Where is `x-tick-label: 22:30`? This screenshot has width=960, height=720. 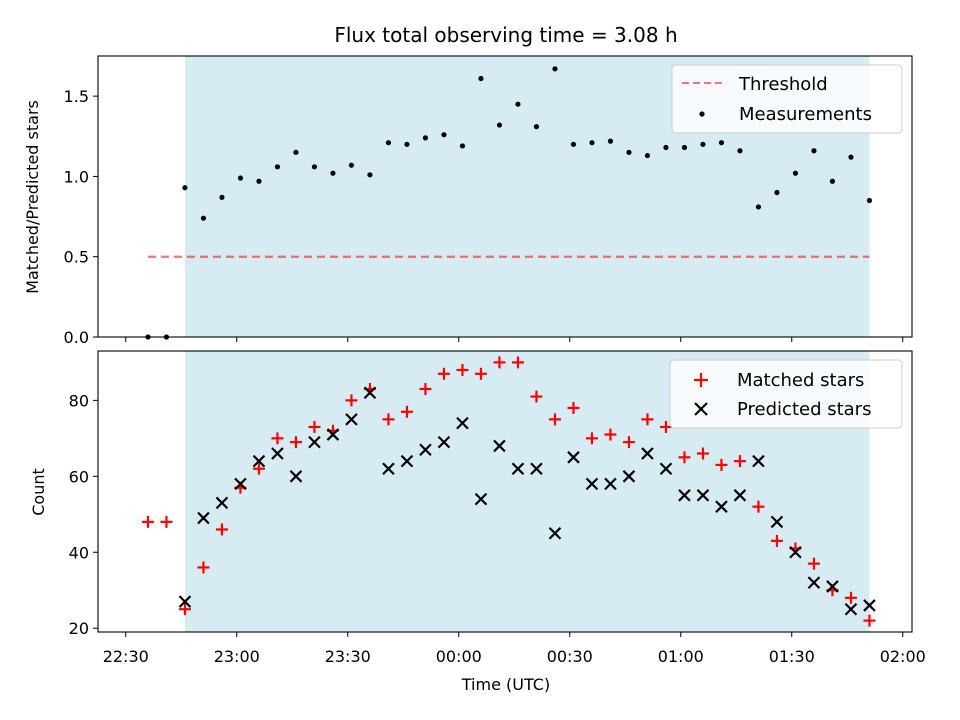
x-tick-label: 22:30 is located at coordinates (126, 656).